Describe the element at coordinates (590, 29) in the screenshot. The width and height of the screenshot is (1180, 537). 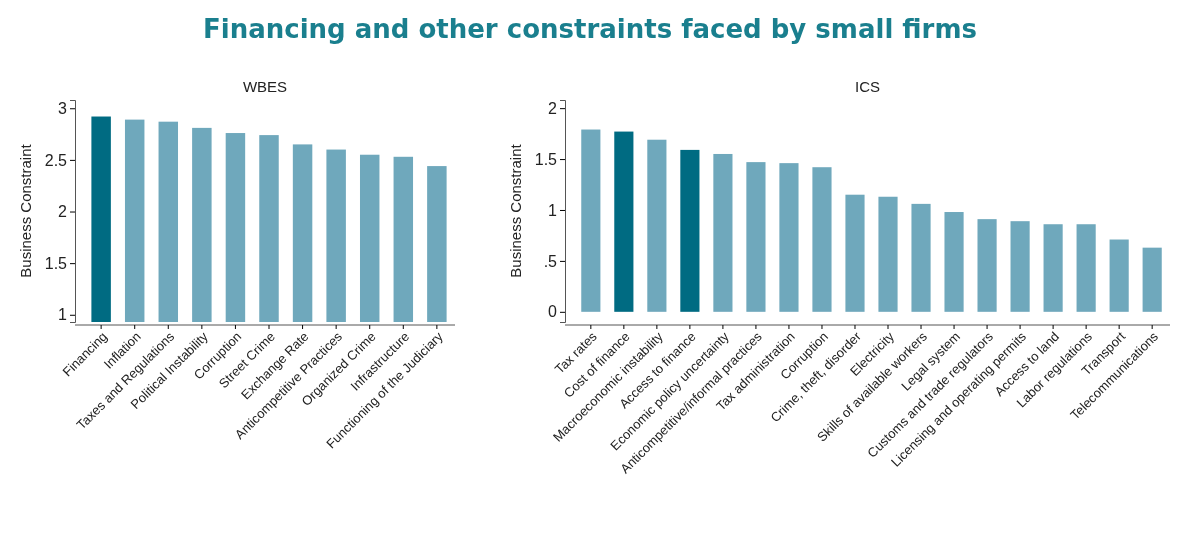
I see `text: Financing and other constraints faced by small firms` at that location.